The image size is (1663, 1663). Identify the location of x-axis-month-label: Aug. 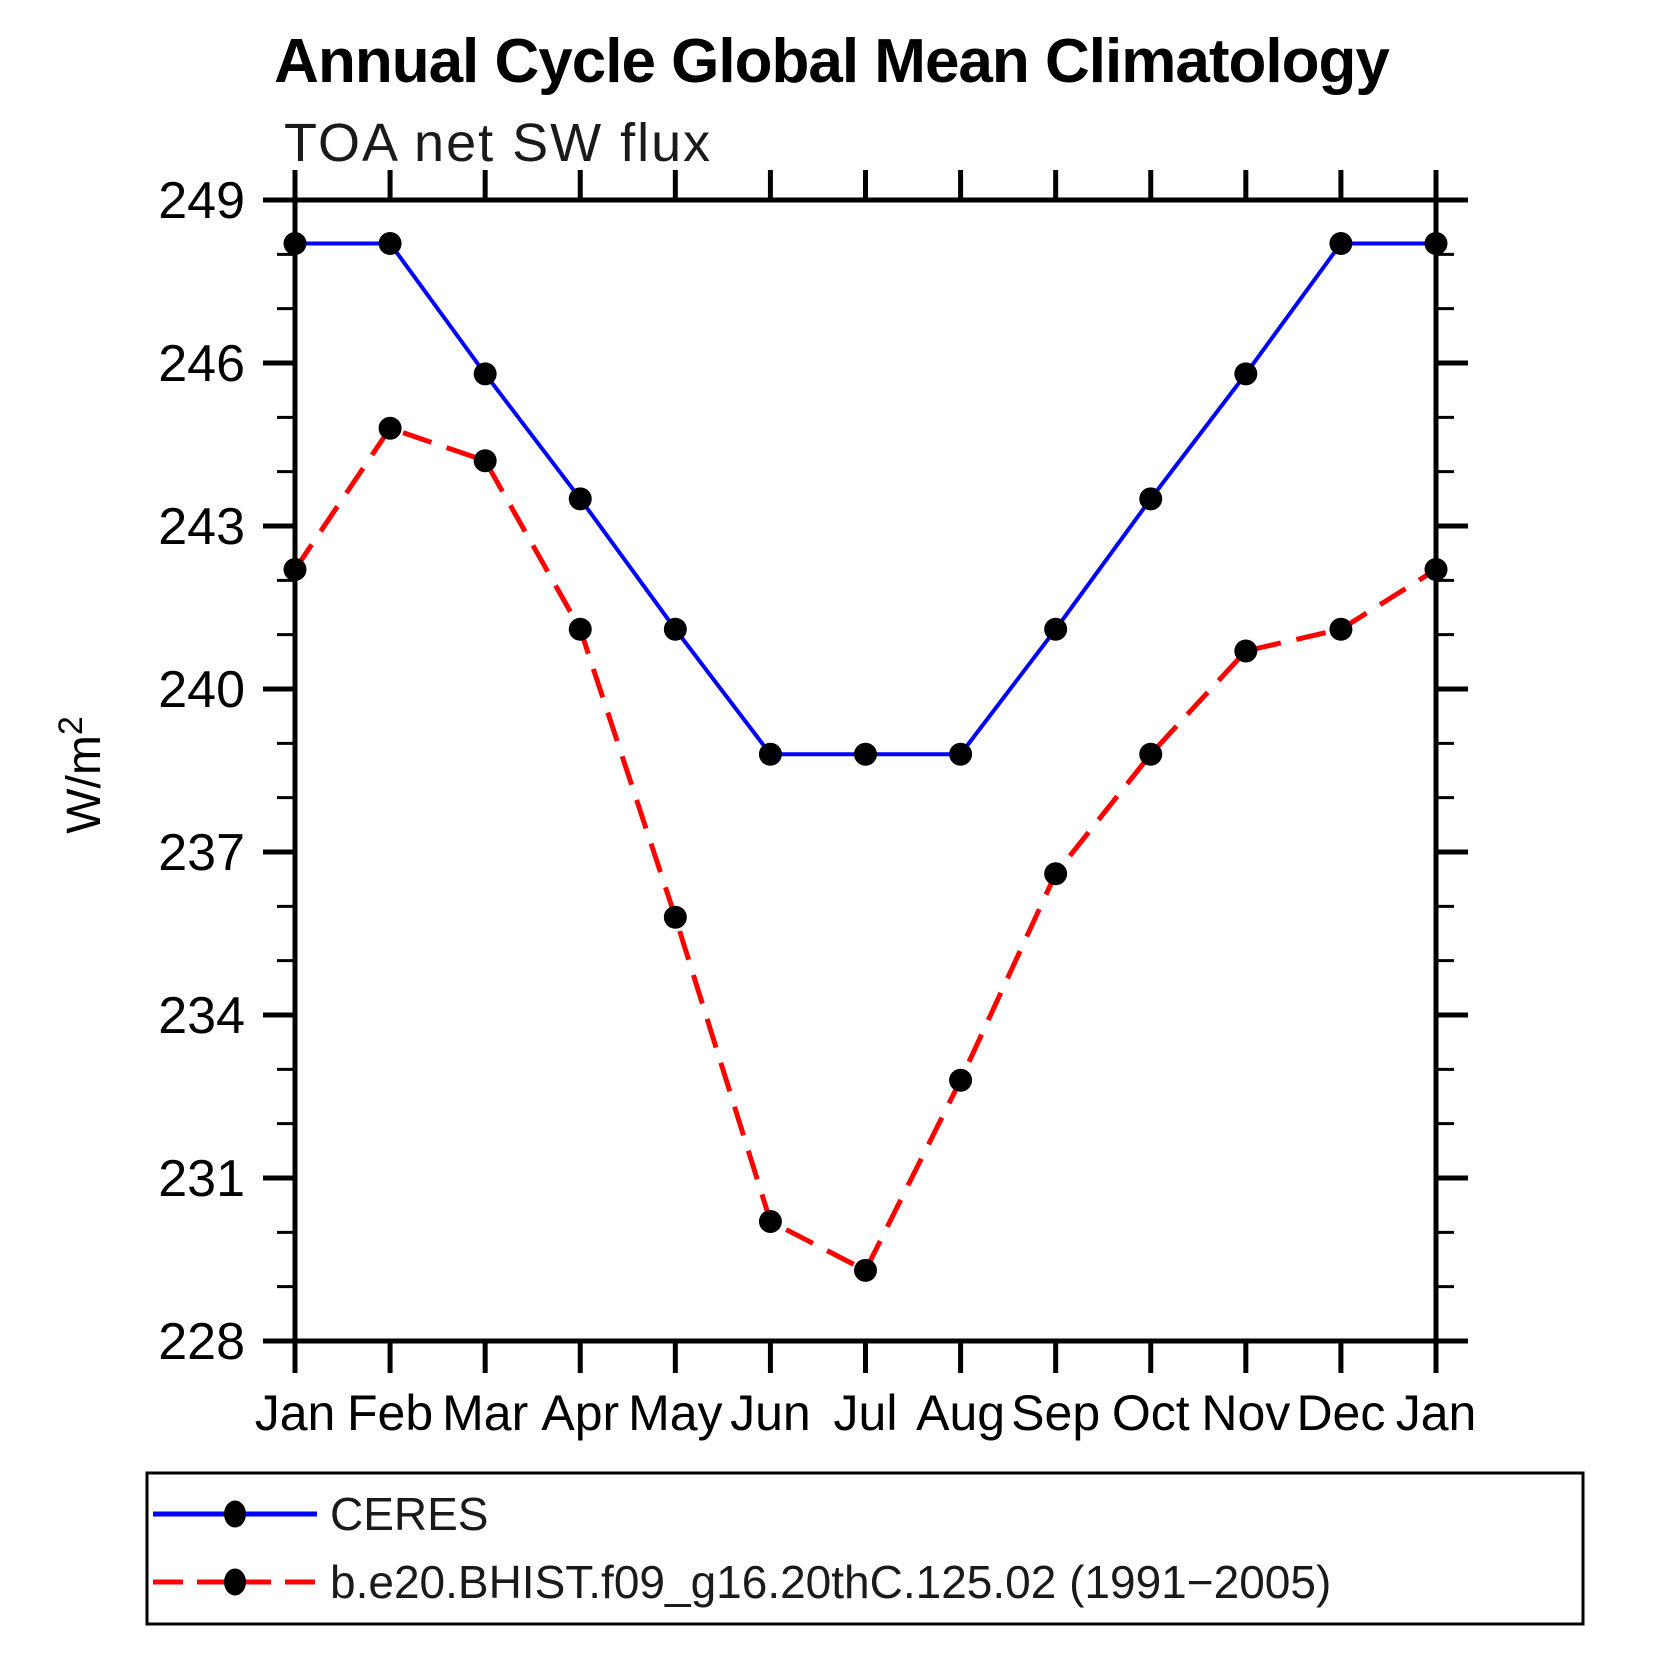
(960, 1413).